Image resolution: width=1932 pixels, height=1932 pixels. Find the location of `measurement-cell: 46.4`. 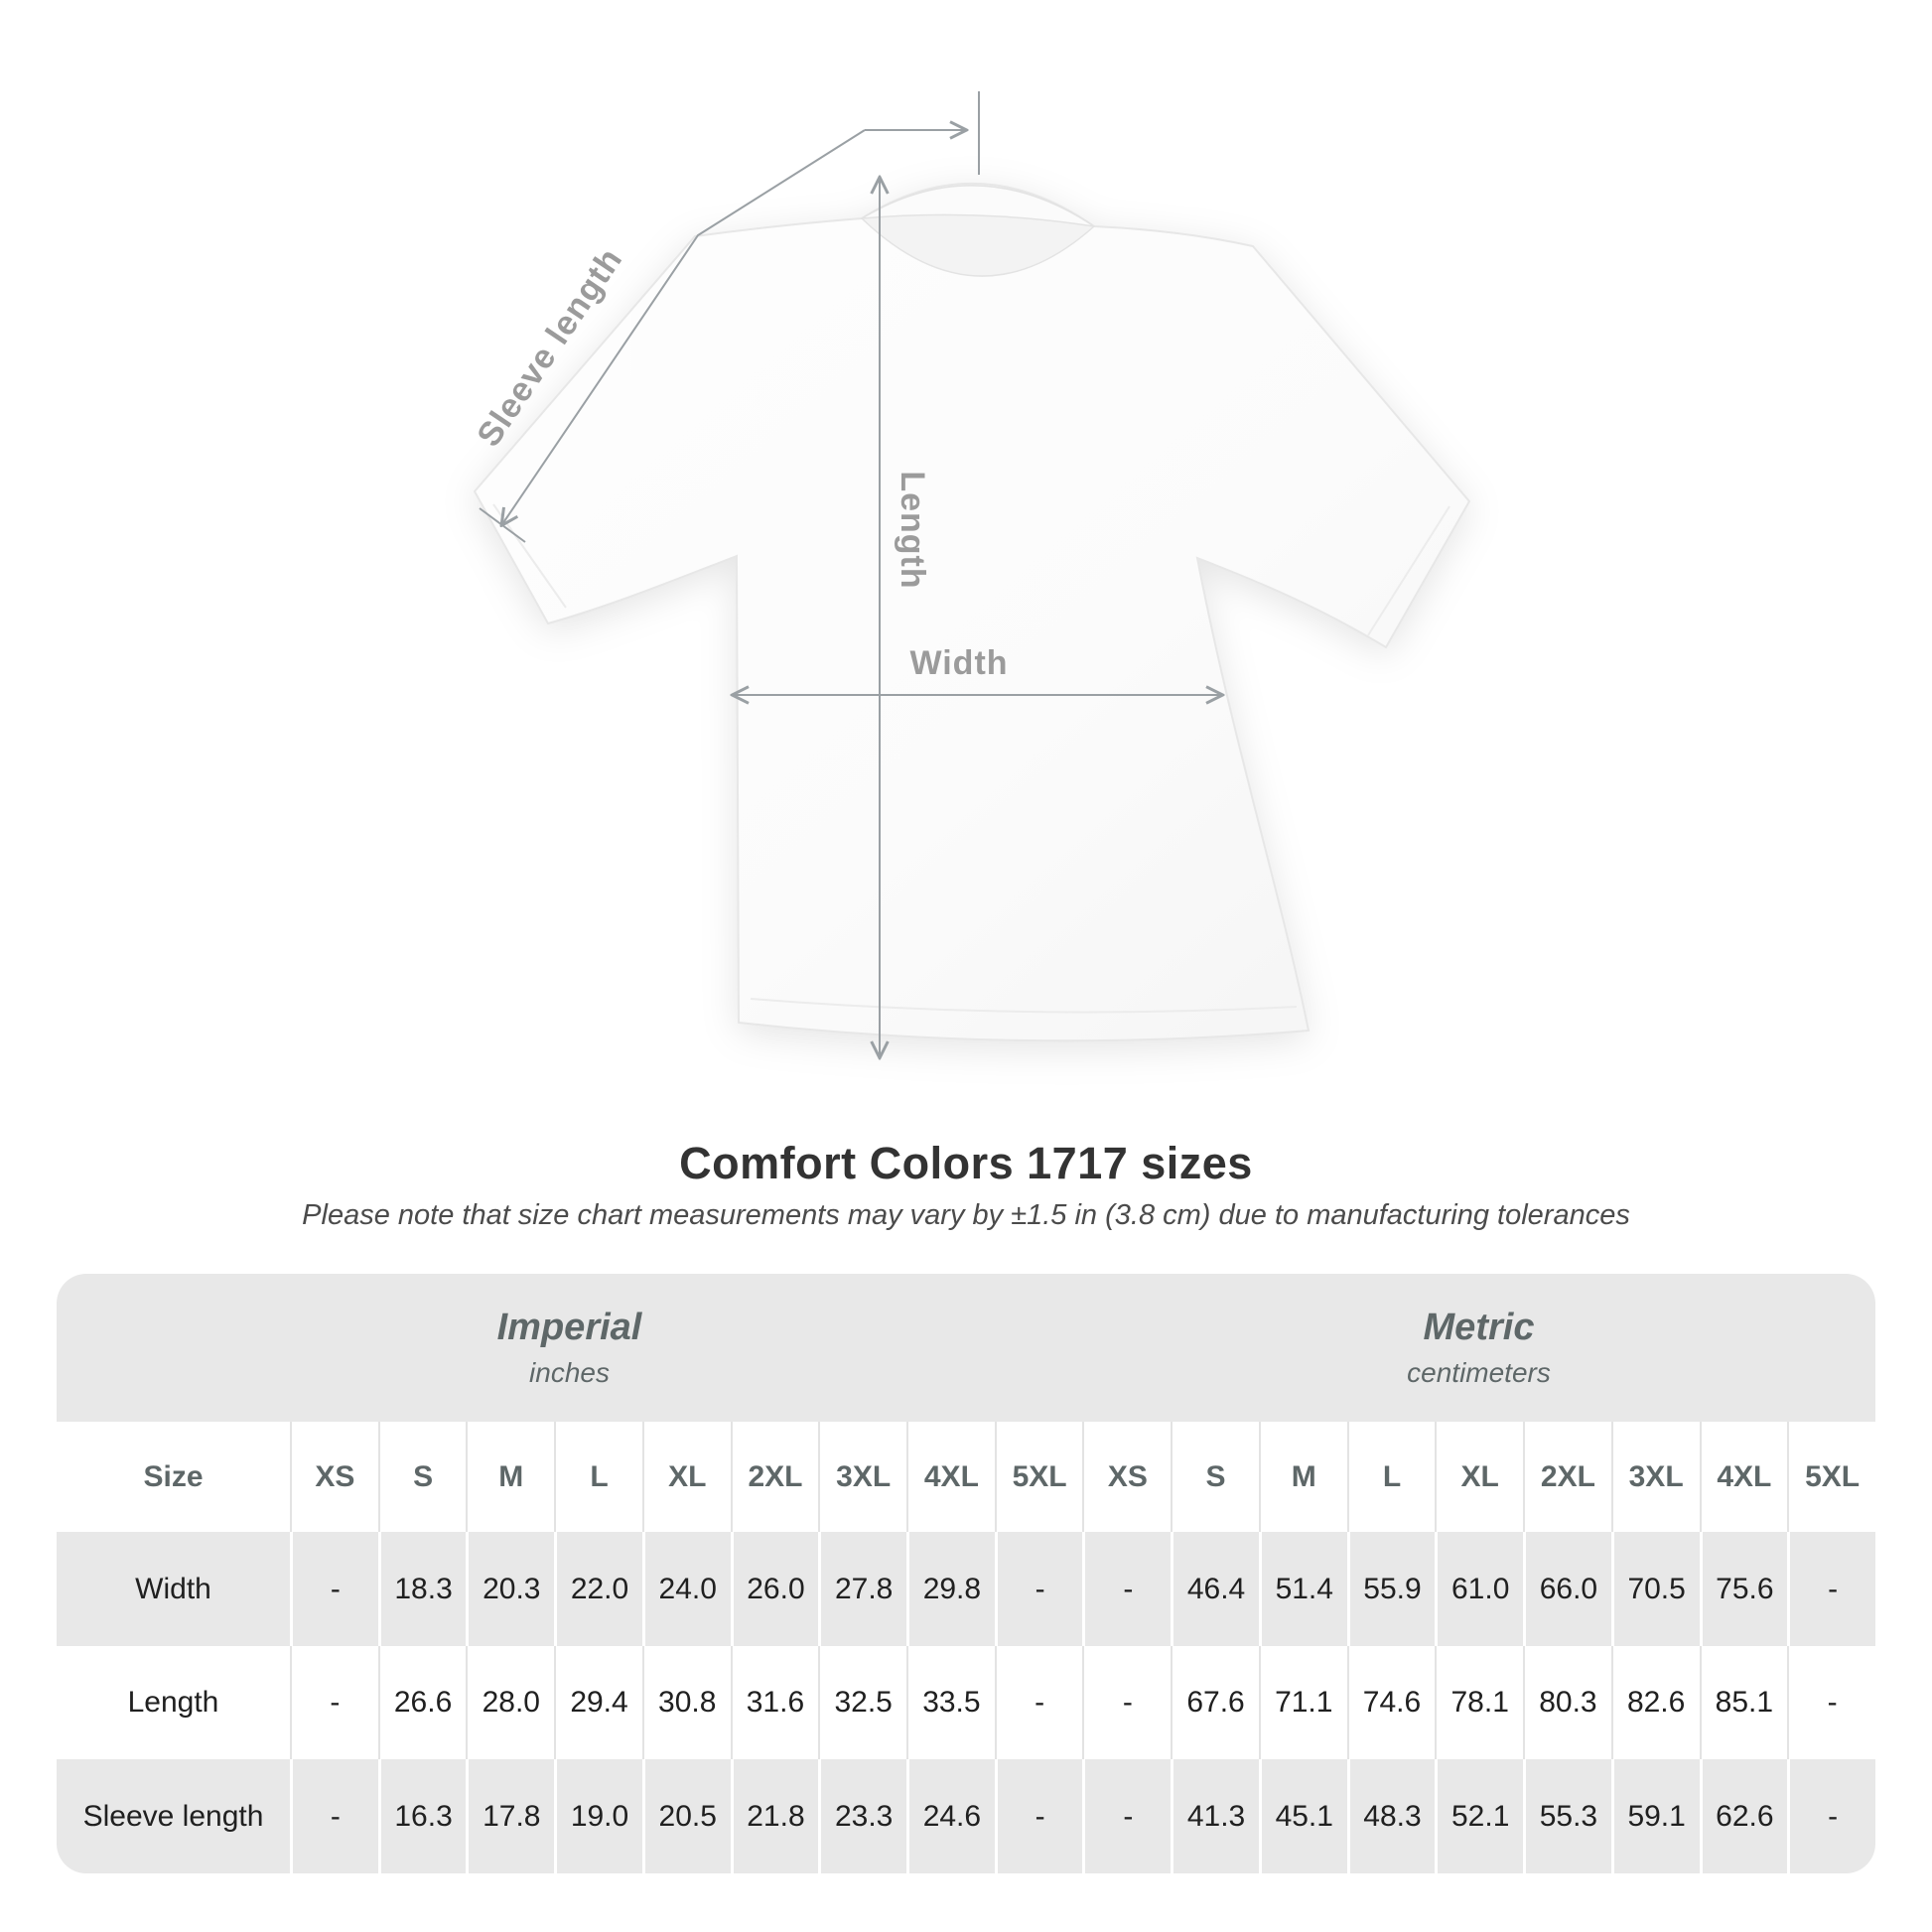

measurement-cell: 46.4 is located at coordinates (1215, 1589).